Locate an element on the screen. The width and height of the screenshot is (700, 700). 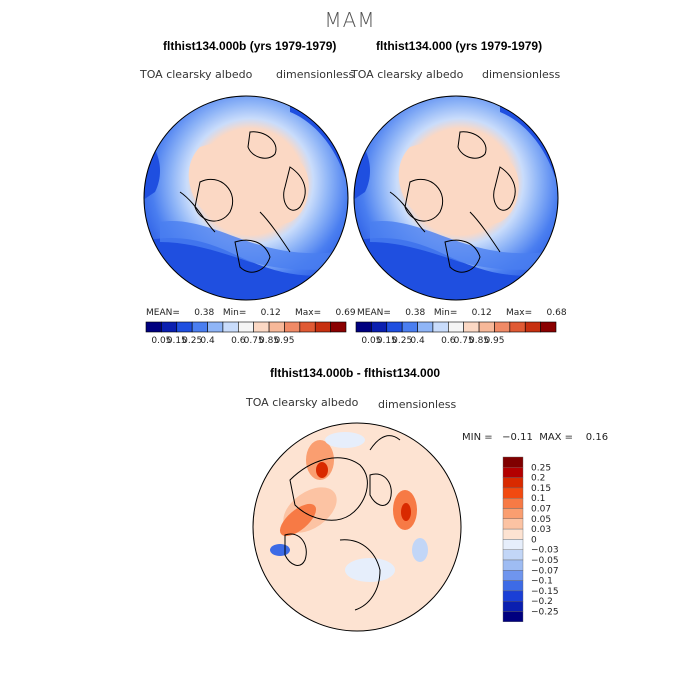
panel1-colorbar-tick-label: 0.95 is located at coordinates (284, 341).